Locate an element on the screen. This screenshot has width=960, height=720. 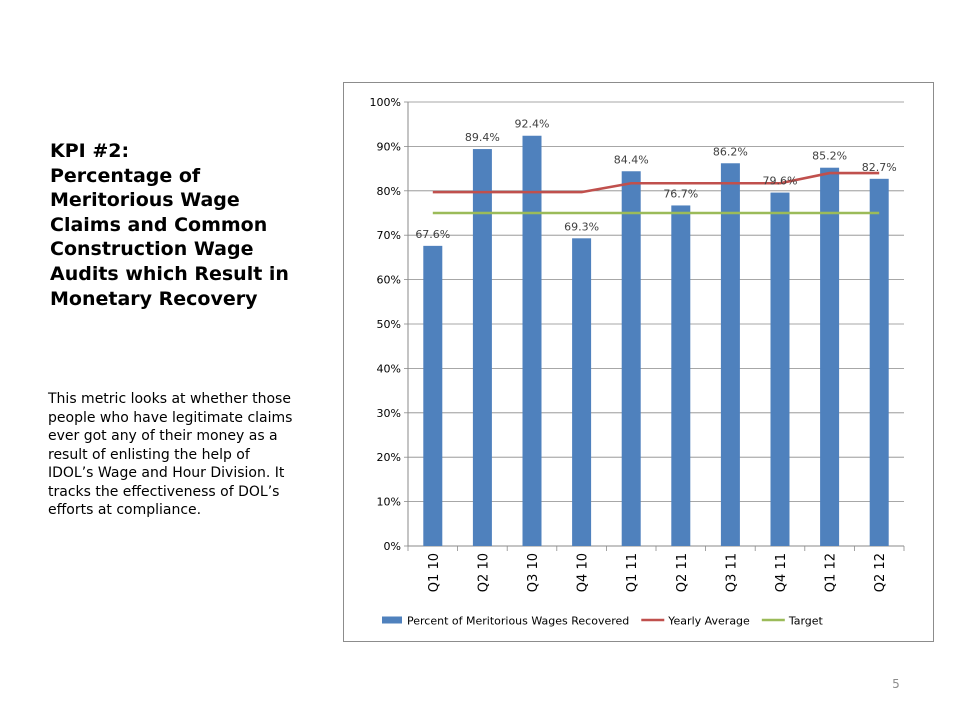
data-label: 79.6% is located at coordinates (780, 181).